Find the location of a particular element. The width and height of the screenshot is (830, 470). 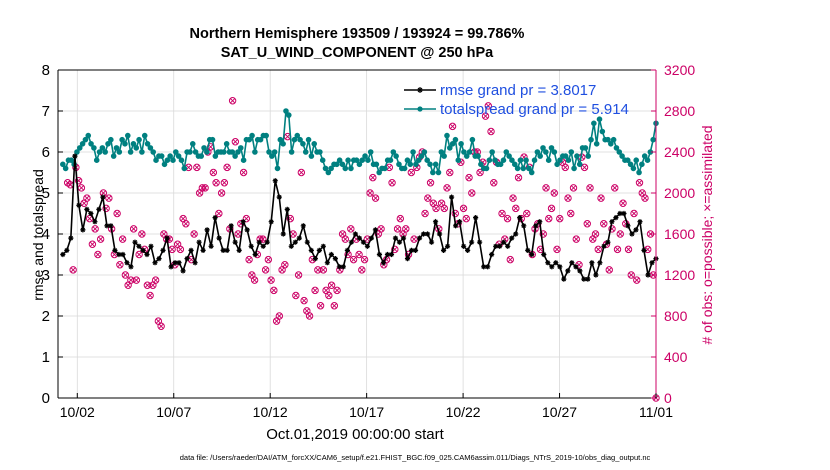

y-tick-label-right: 3200 is located at coordinates (679, 70).